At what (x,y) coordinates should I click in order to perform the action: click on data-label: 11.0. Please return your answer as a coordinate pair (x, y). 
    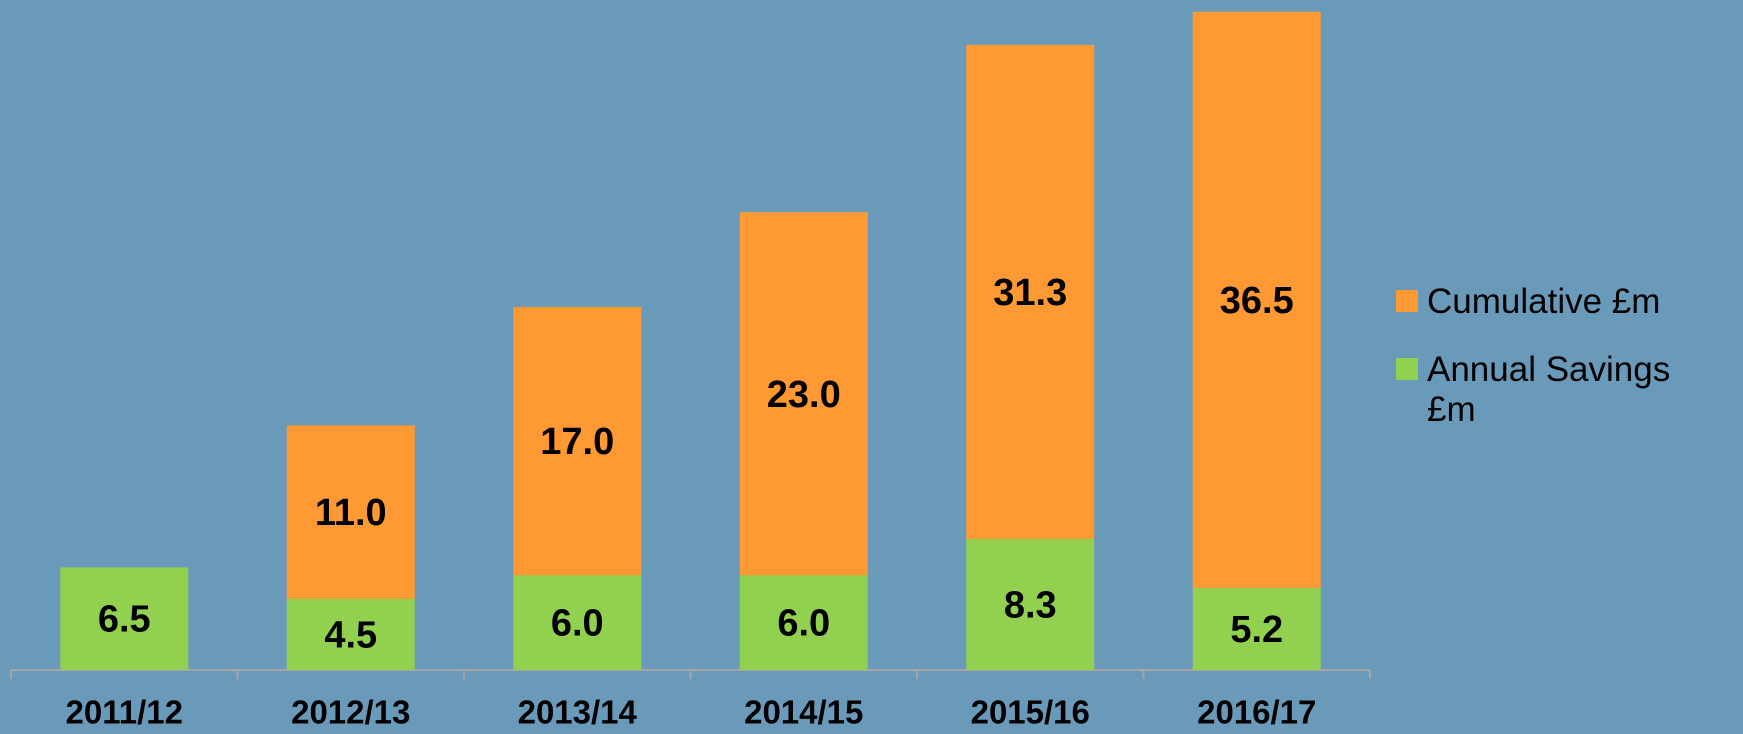
    Looking at the image, I should click on (351, 513).